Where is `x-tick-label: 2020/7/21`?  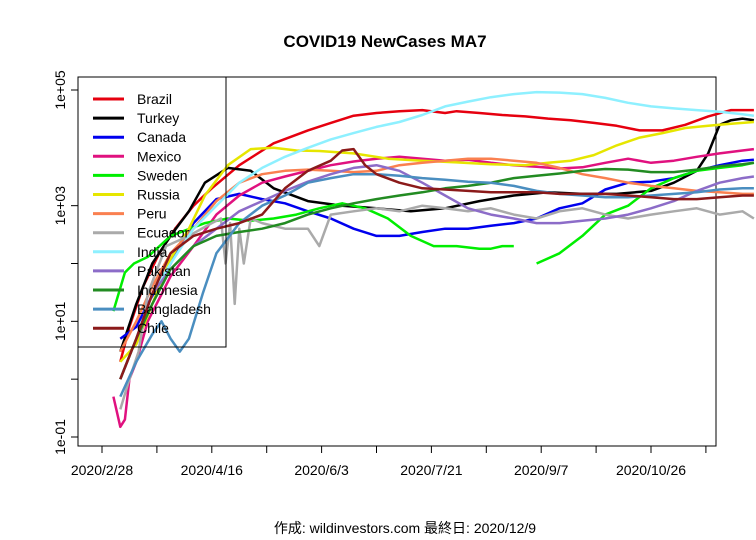
x-tick-label: 2020/7/21 is located at coordinates (431, 470).